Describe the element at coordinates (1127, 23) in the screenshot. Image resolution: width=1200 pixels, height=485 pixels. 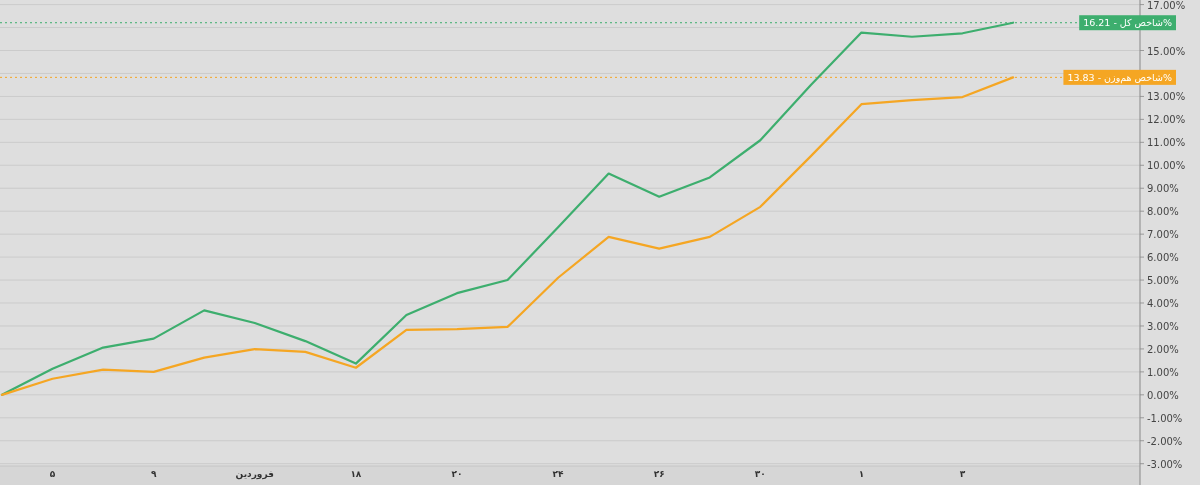
I see `ref-line-label: شاخص کل - 16.21%` at that location.